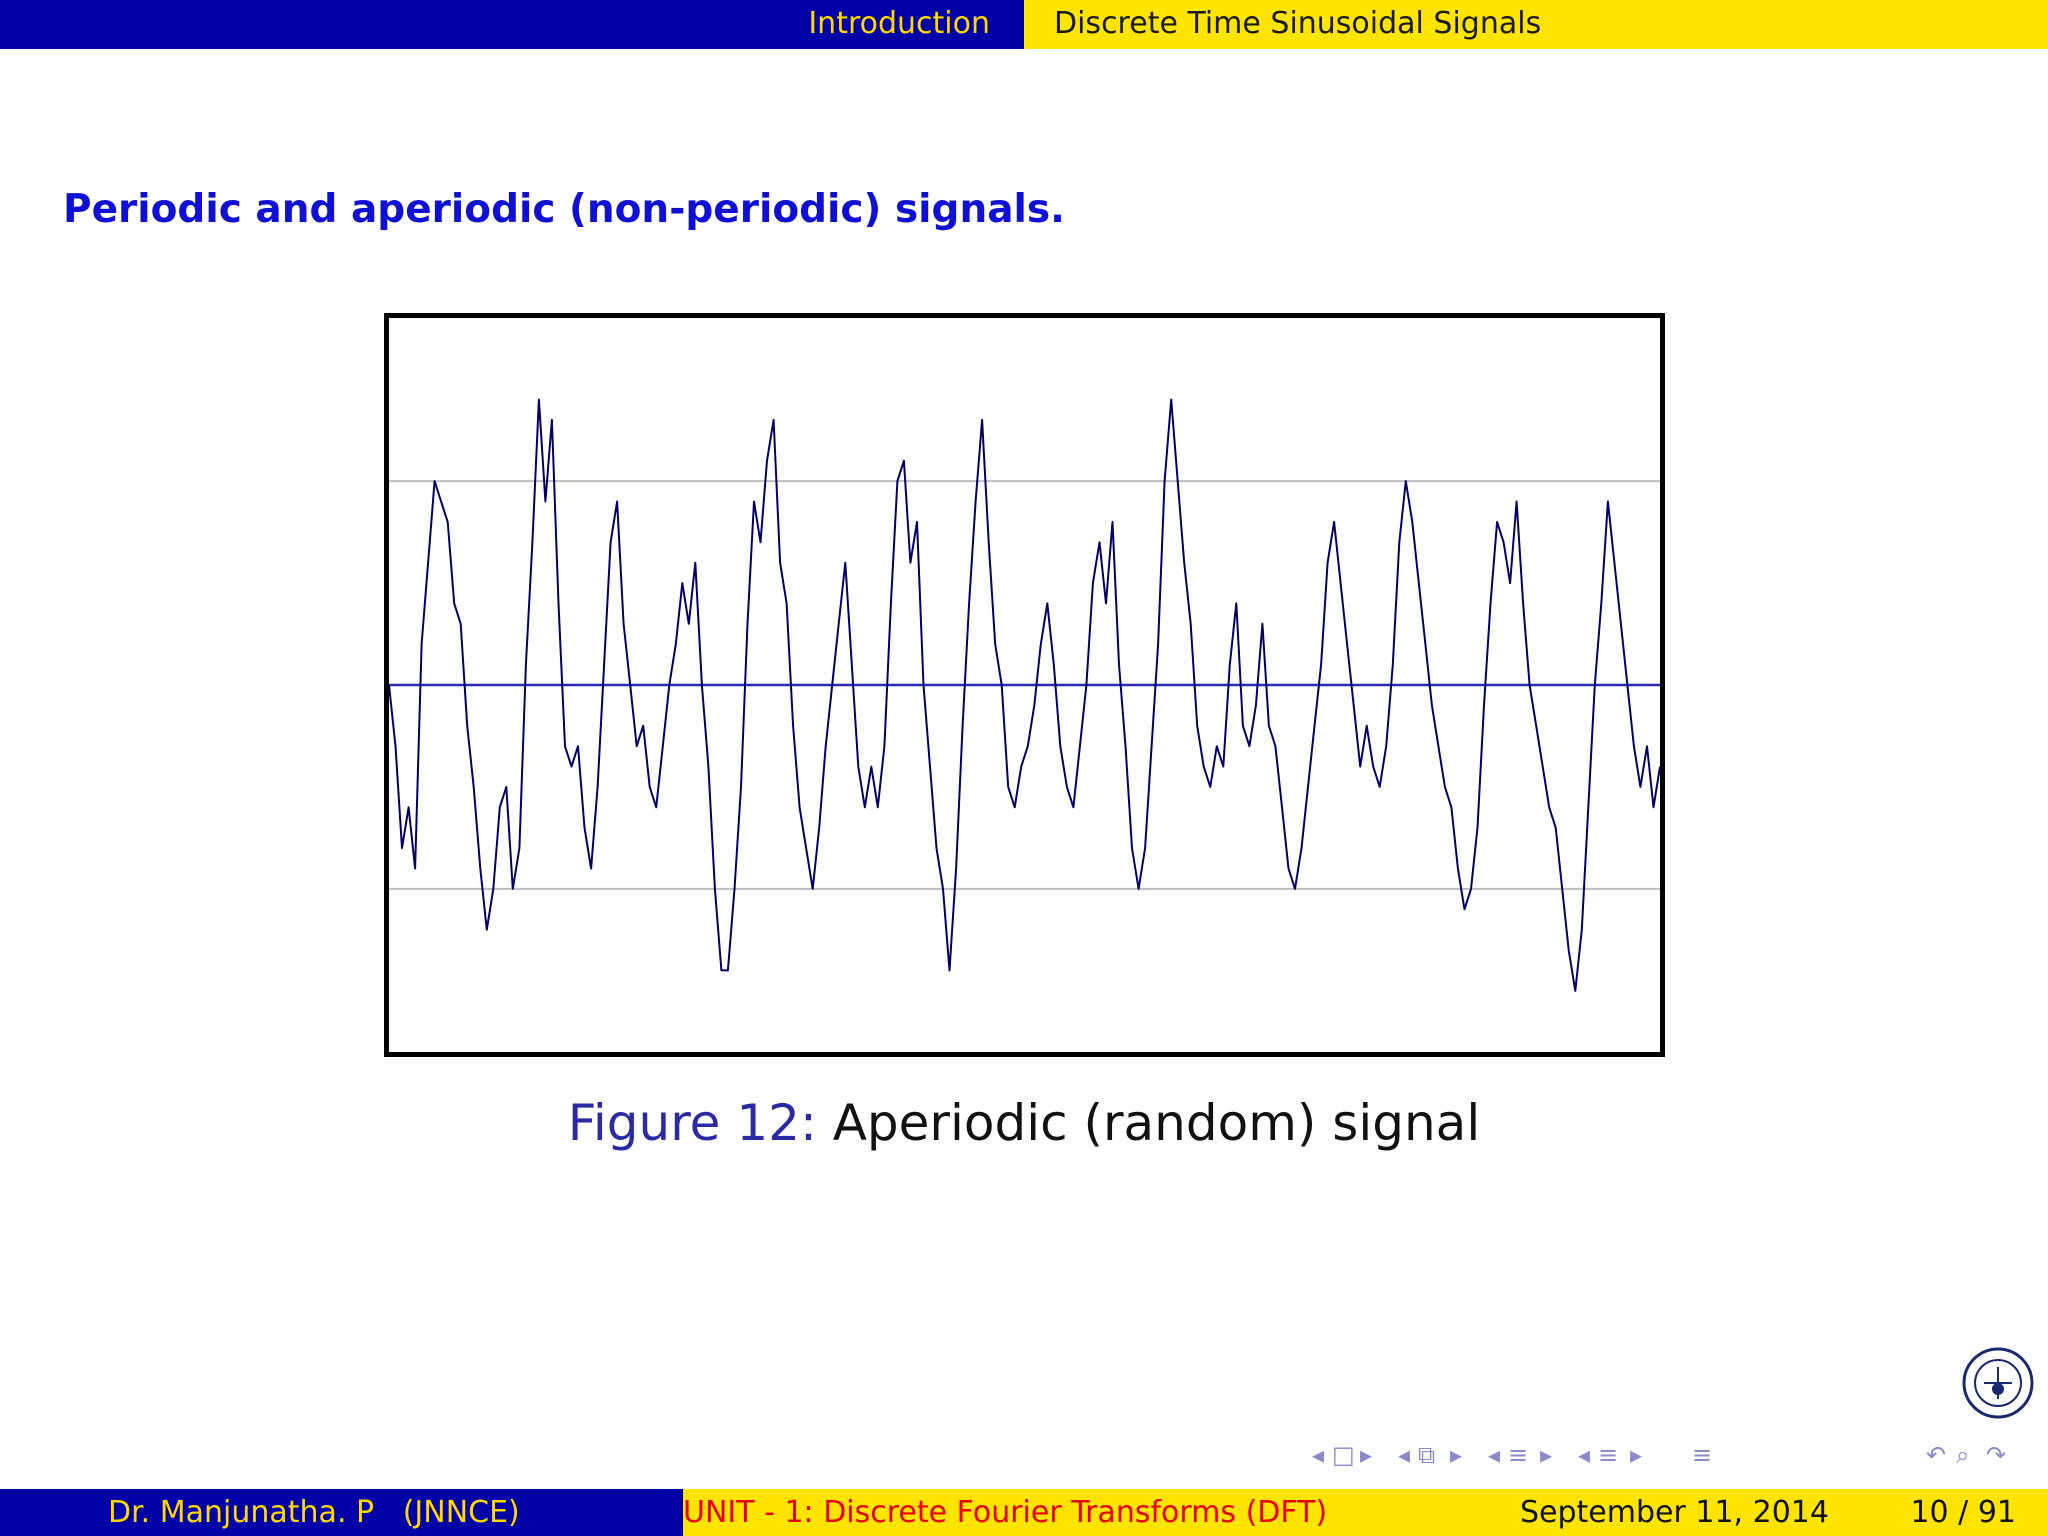  Describe the element at coordinates (1674, 1512) in the screenshot. I see `footer-date: September 11, 2014` at that location.